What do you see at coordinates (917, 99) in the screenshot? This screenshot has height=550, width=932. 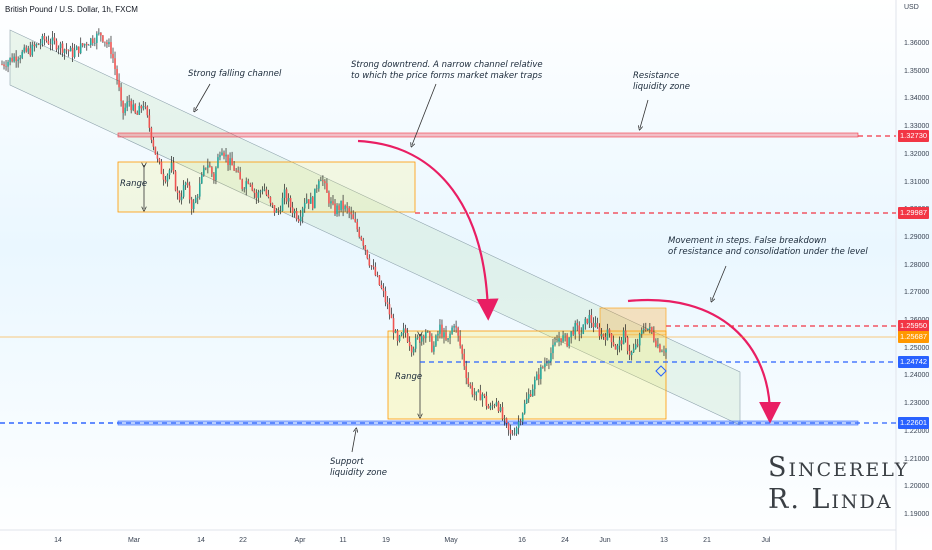 I see `y-tick-label: 1.34000` at bounding box center [917, 99].